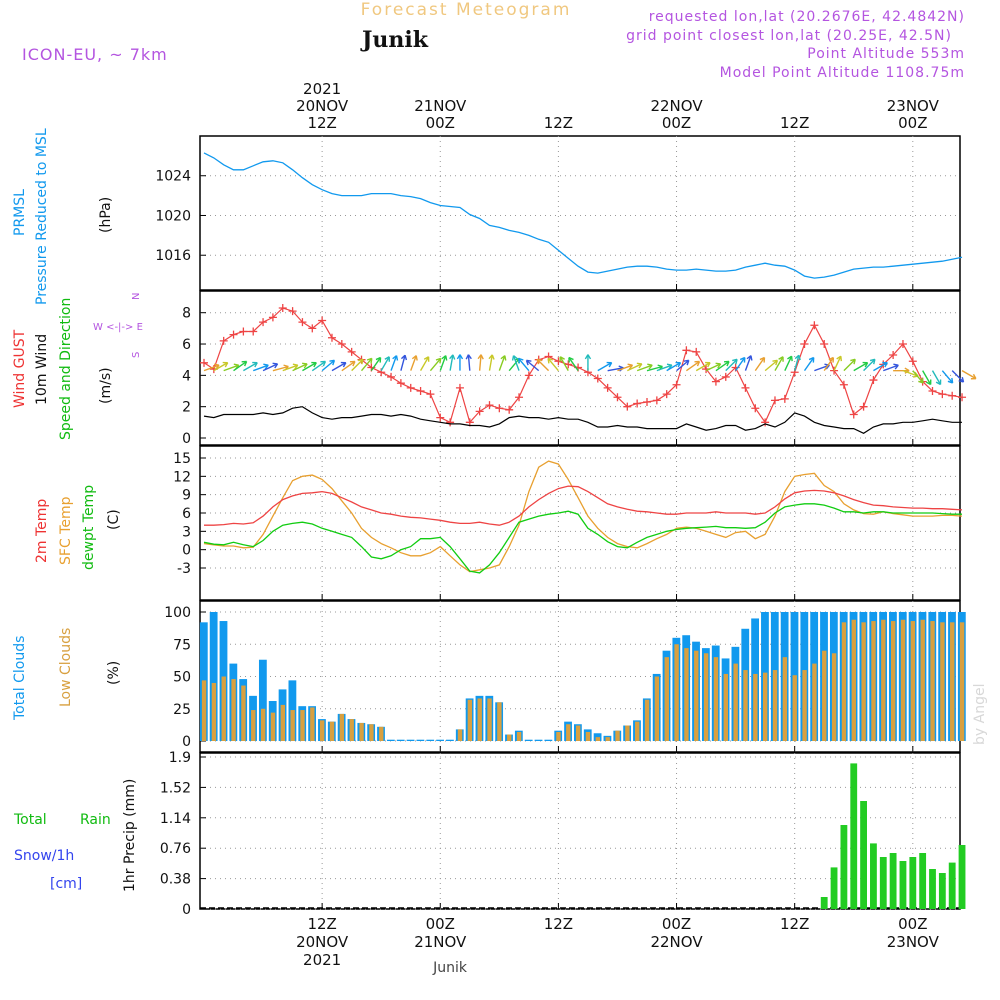 The width and height of the screenshot is (1000, 1000). What do you see at coordinates (583, 365) in the screenshot?
I see `gust-line` at bounding box center [583, 365].